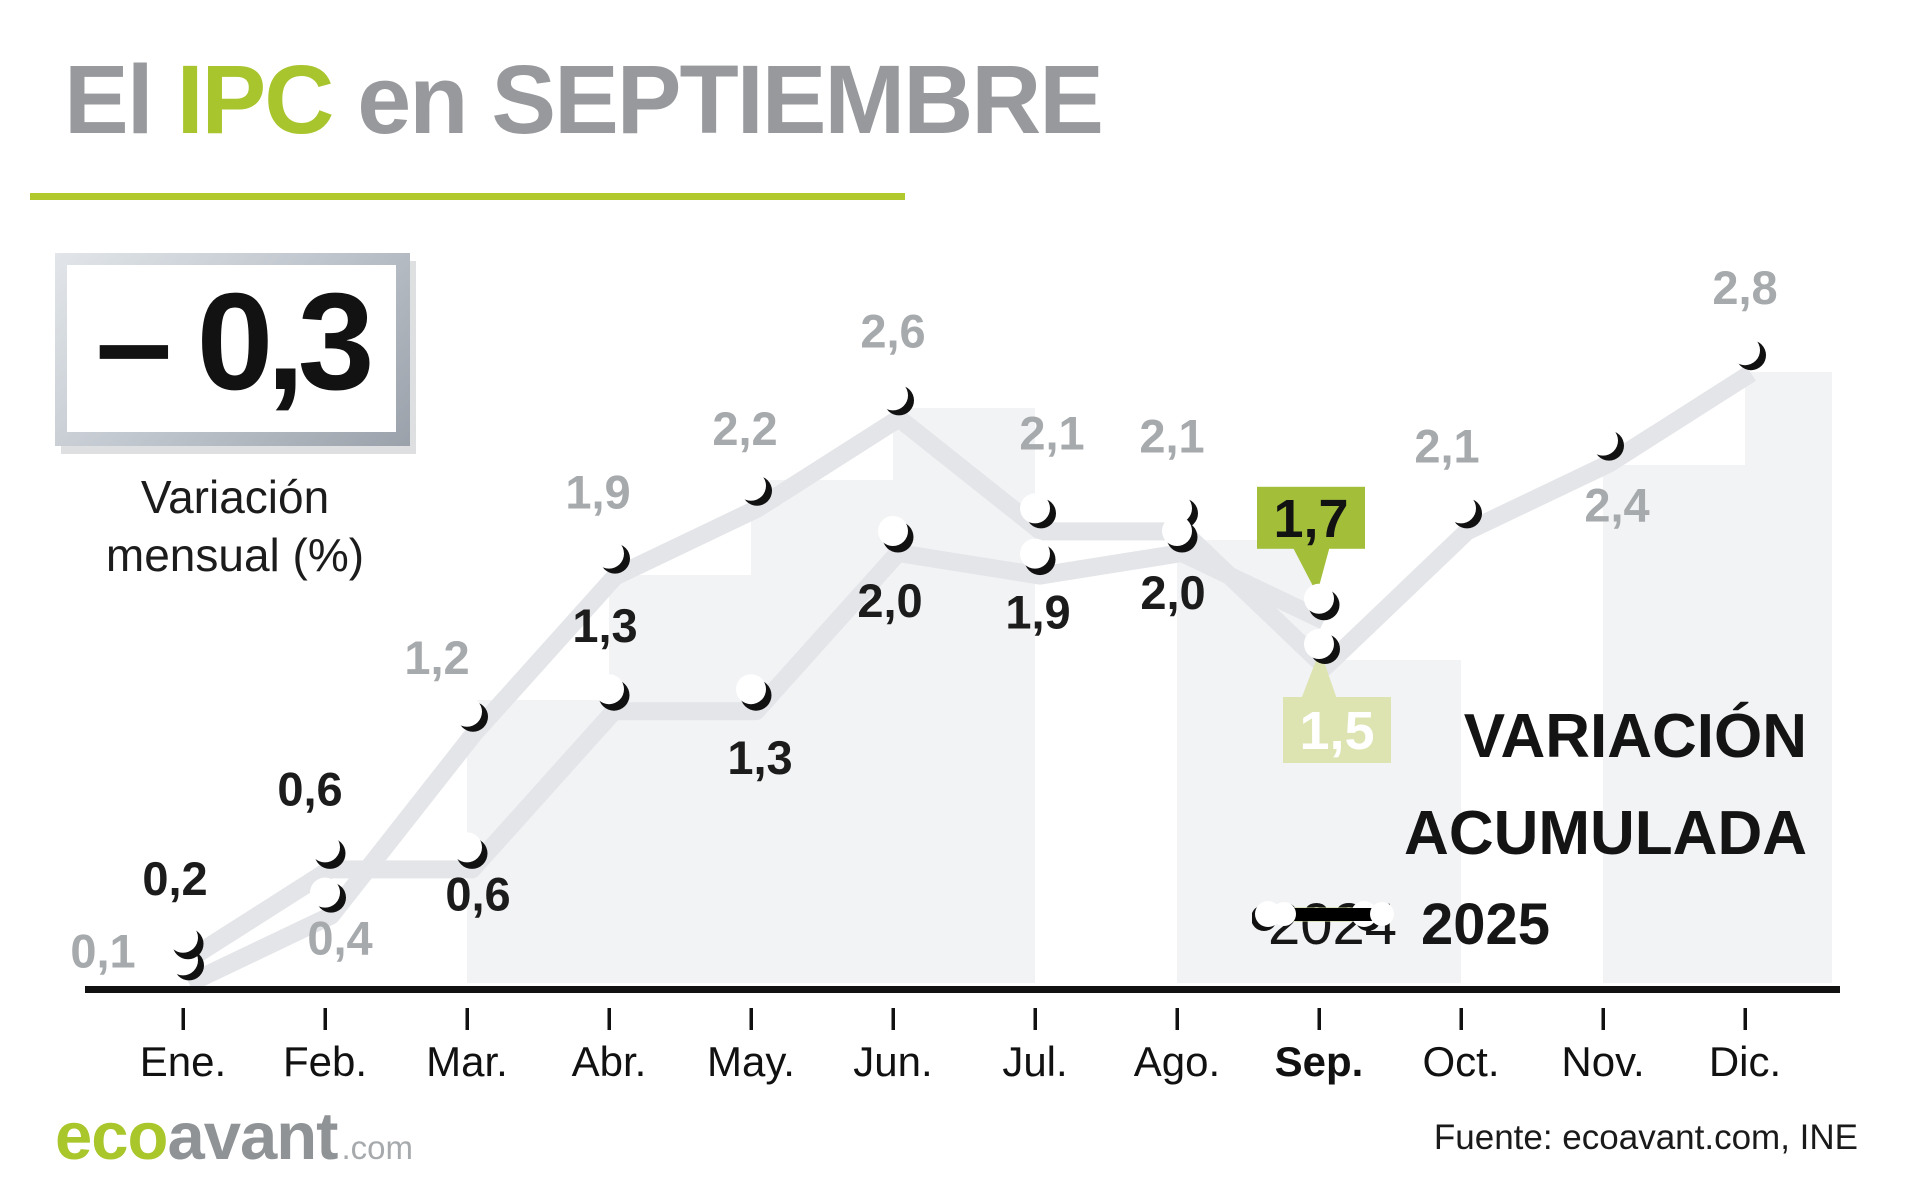 The image size is (1920, 1200). Describe the element at coordinates (111, 1136) in the screenshot. I see `logo-eco: eco` at that location.